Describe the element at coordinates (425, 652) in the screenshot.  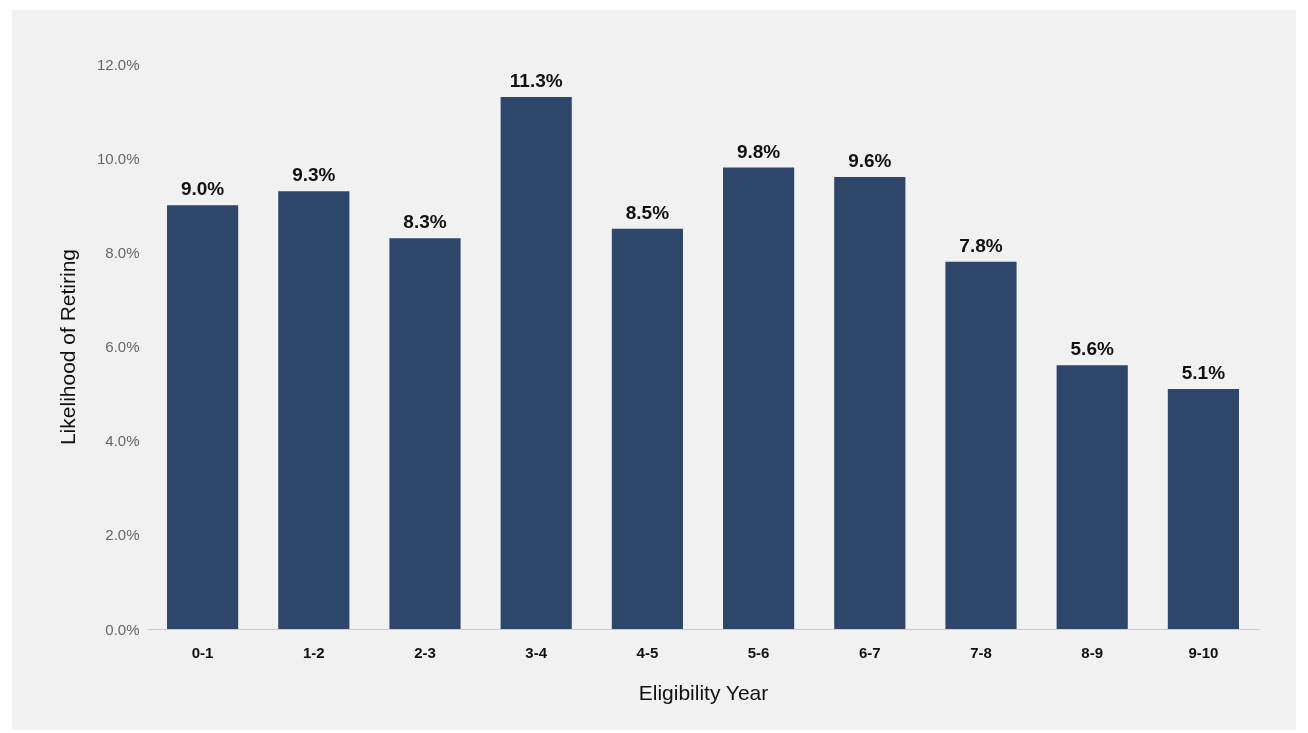
I see `x-tick-label: 2-3` at that location.